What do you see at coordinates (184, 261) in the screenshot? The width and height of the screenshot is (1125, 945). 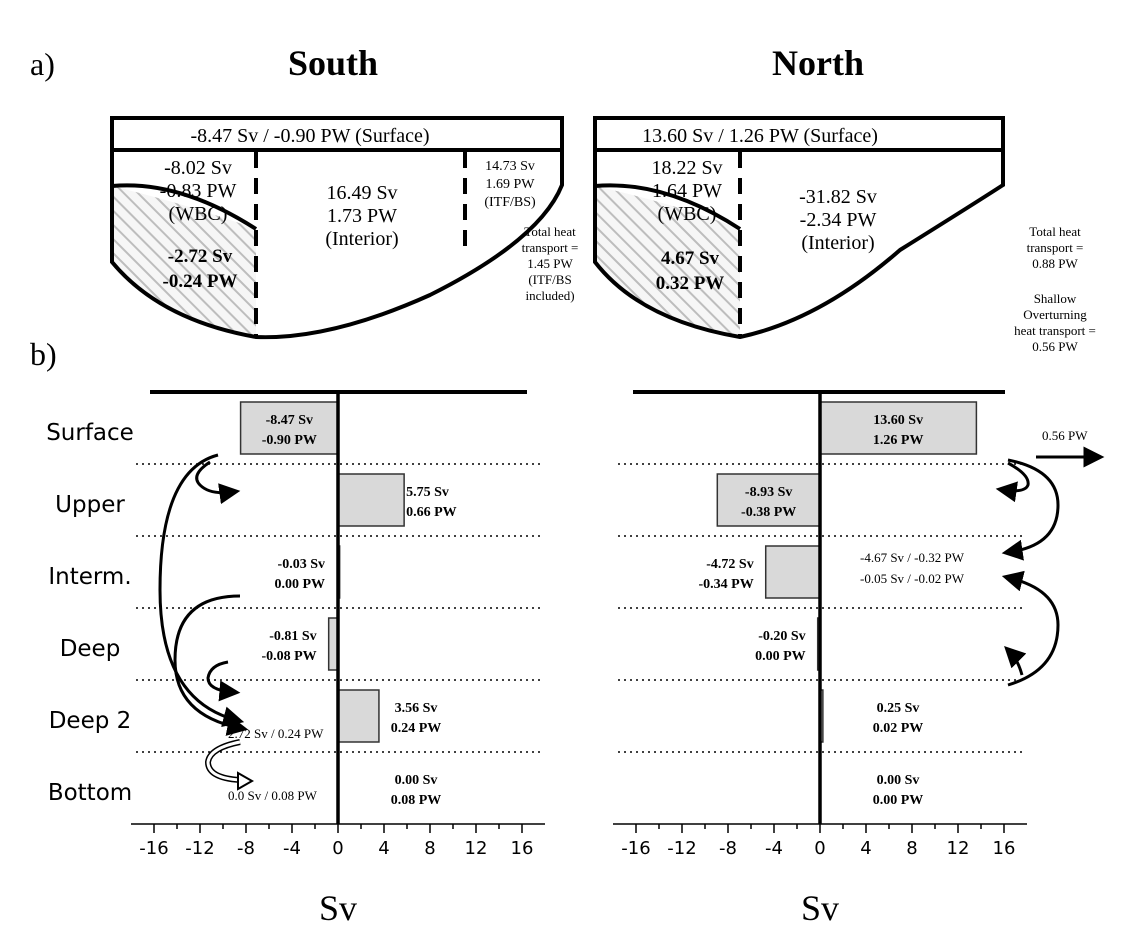 I see `south-hatched-region` at bounding box center [184, 261].